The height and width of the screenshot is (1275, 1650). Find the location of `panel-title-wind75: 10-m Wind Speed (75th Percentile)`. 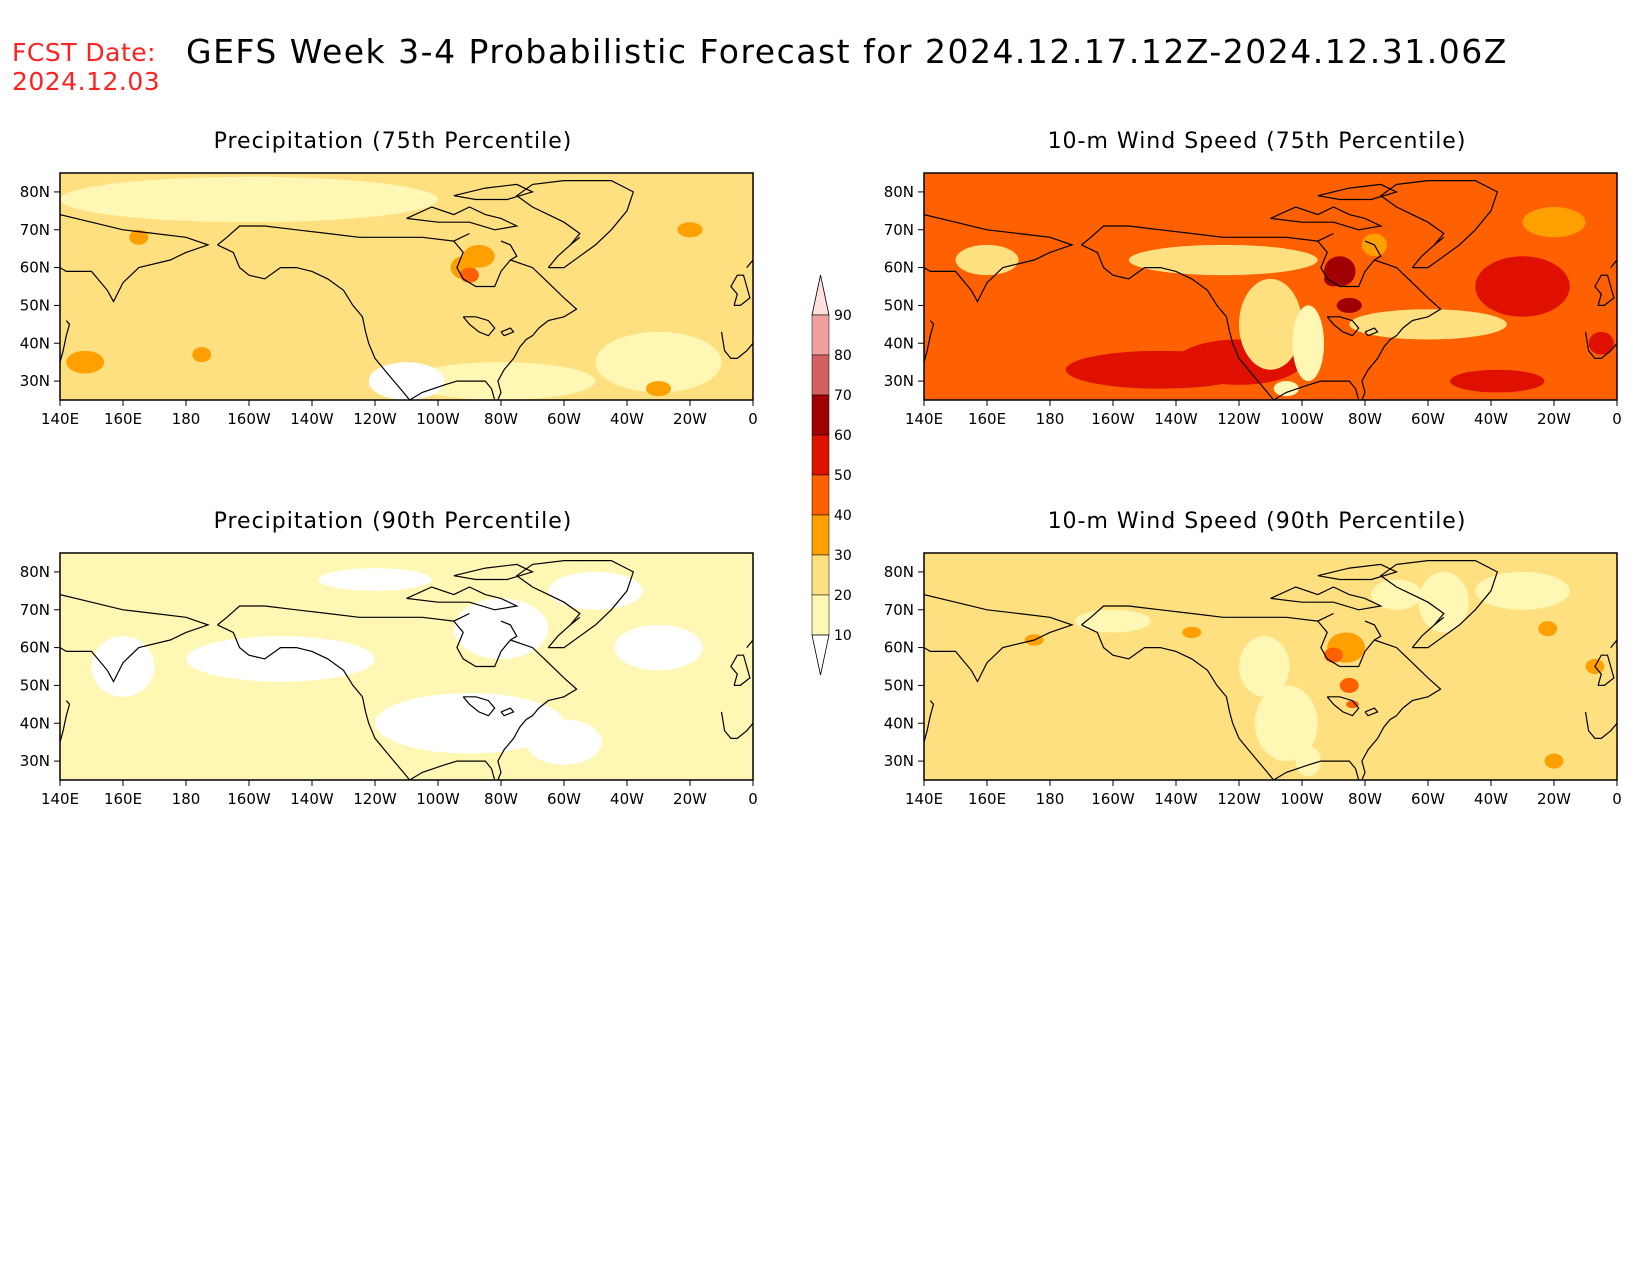

panel-title-wind75: 10-m Wind Speed (75th Percentile) is located at coordinates (1257, 141).